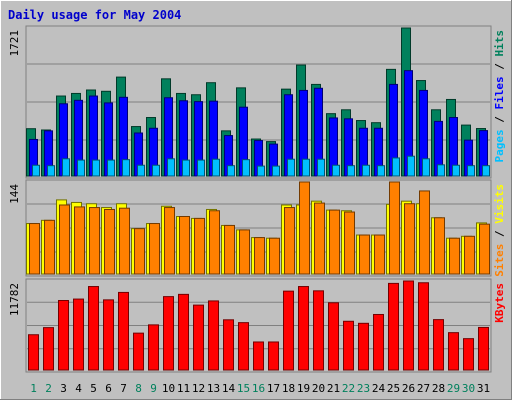 The width and height of the screenshot is (512, 400). Describe the element at coordinates (288, 388) in the screenshot. I see `day-label-18: 18` at that location.